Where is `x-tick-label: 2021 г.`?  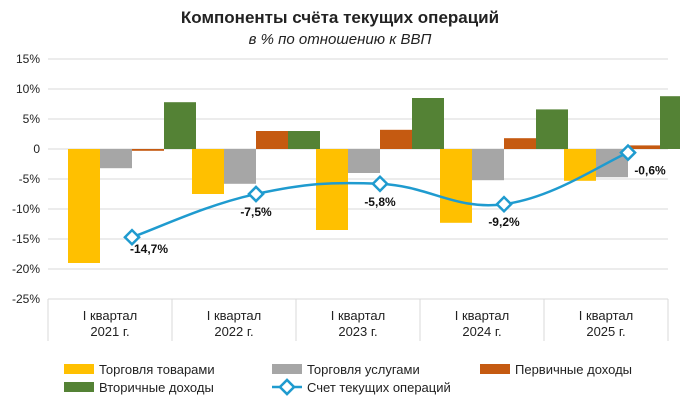 x-tick-label: 2021 г. is located at coordinates (109, 331).